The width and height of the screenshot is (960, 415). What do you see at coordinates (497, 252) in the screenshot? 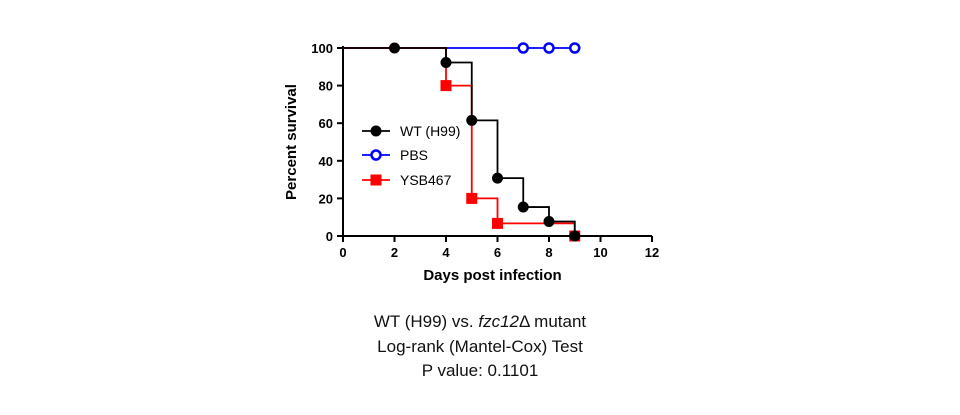
I see `x-tick-label: 6` at bounding box center [497, 252].